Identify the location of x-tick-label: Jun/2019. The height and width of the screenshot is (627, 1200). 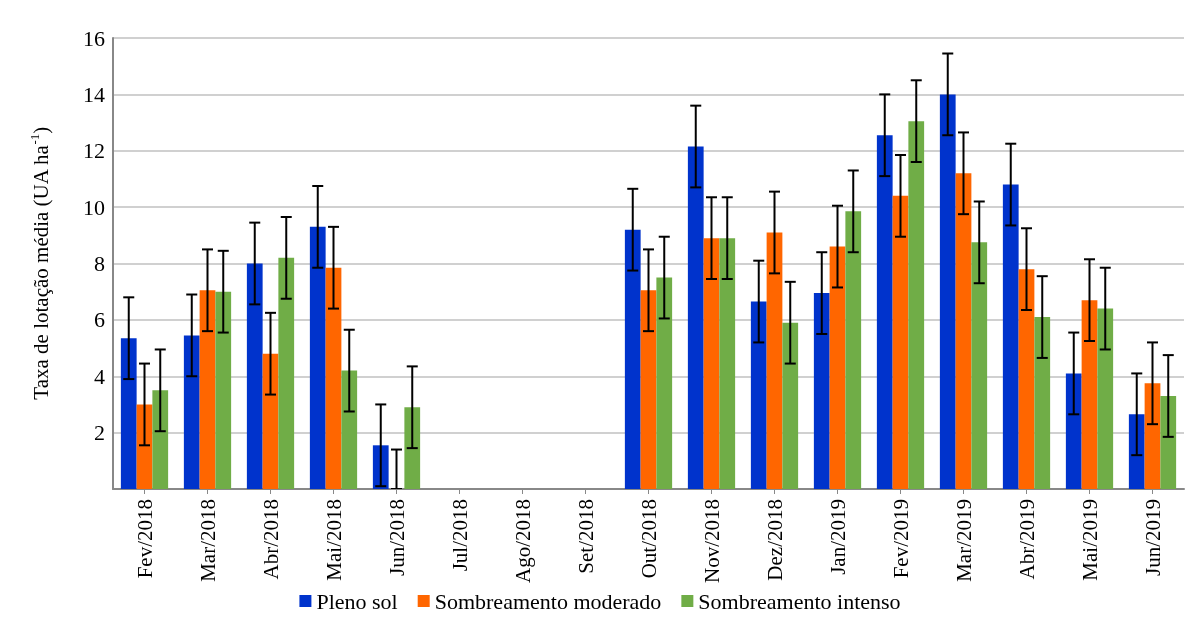
(1152, 538).